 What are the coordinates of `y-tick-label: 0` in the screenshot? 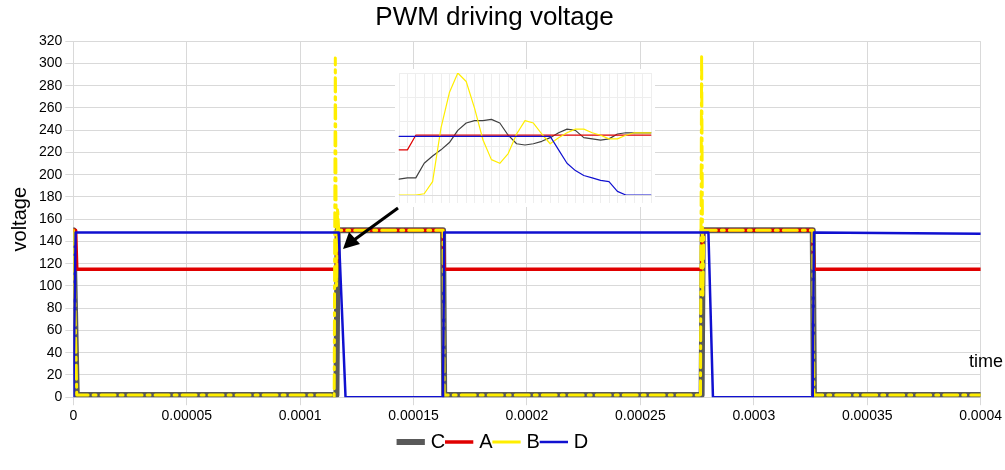 It's located at (58, 396).